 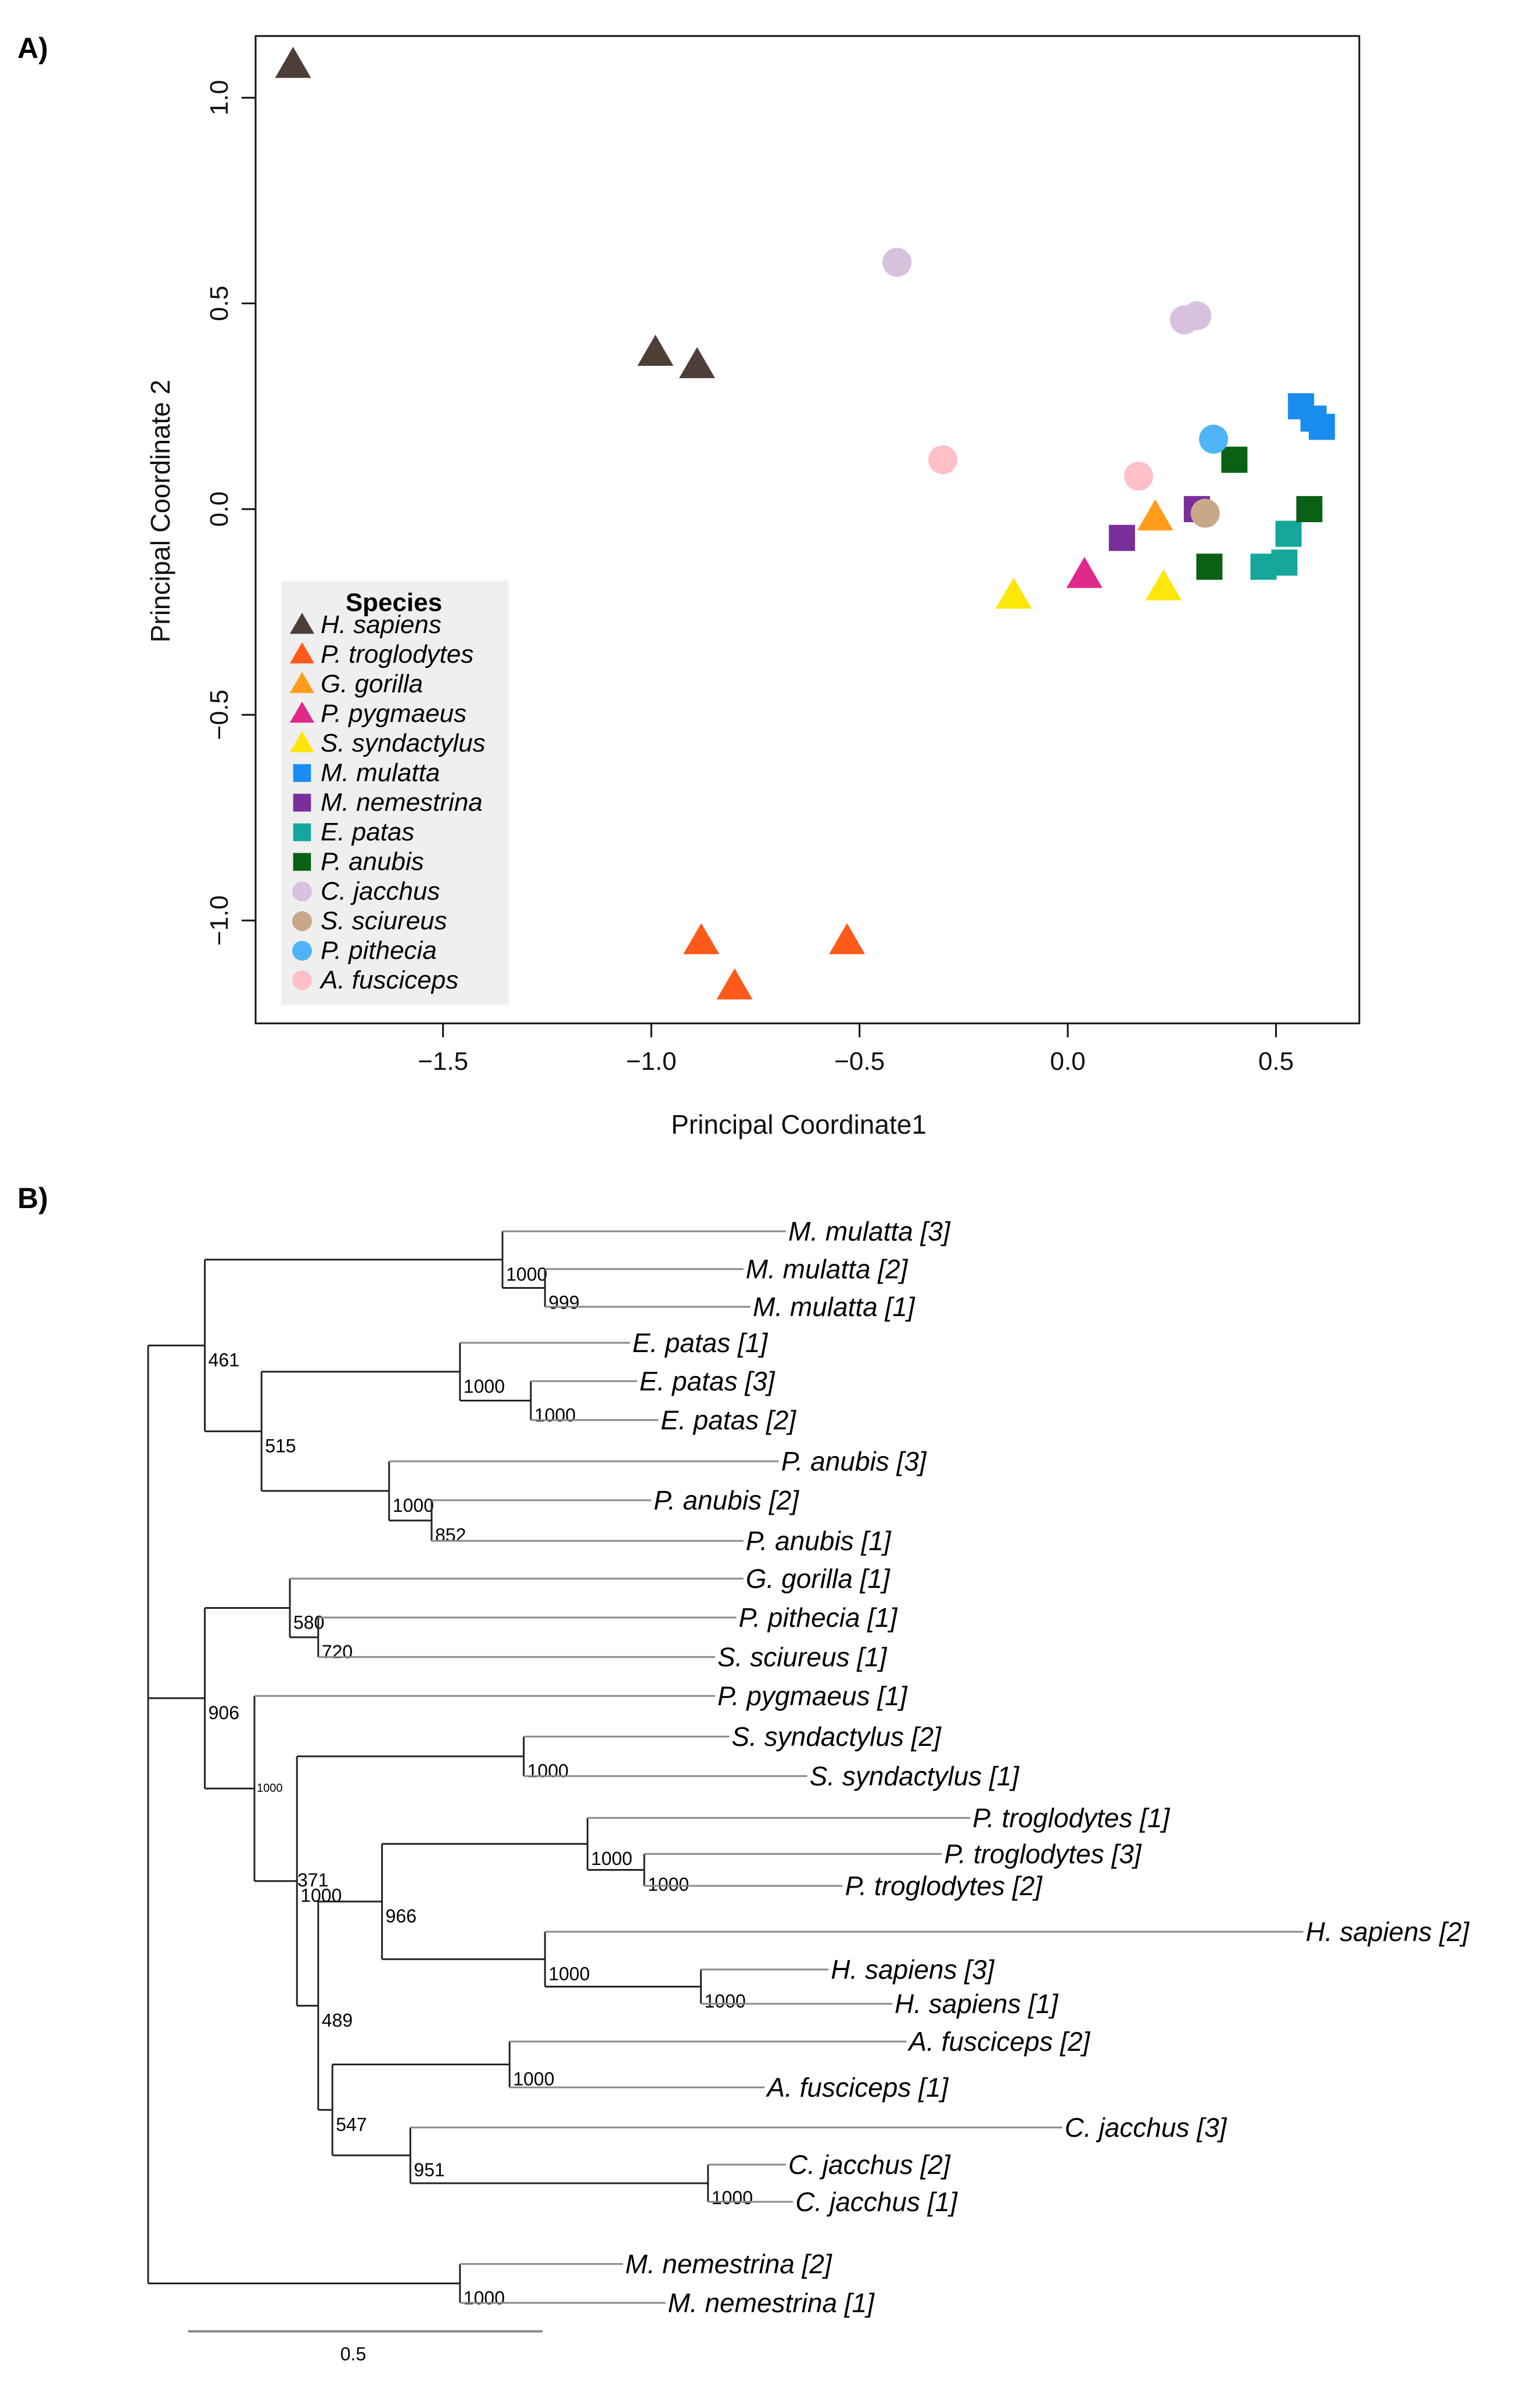 What do you see at coordinates (976, 2004) in the screenshot?
I see `tree-leaf-label: H. sapiens [1]` at bounding box center [976, 2004].